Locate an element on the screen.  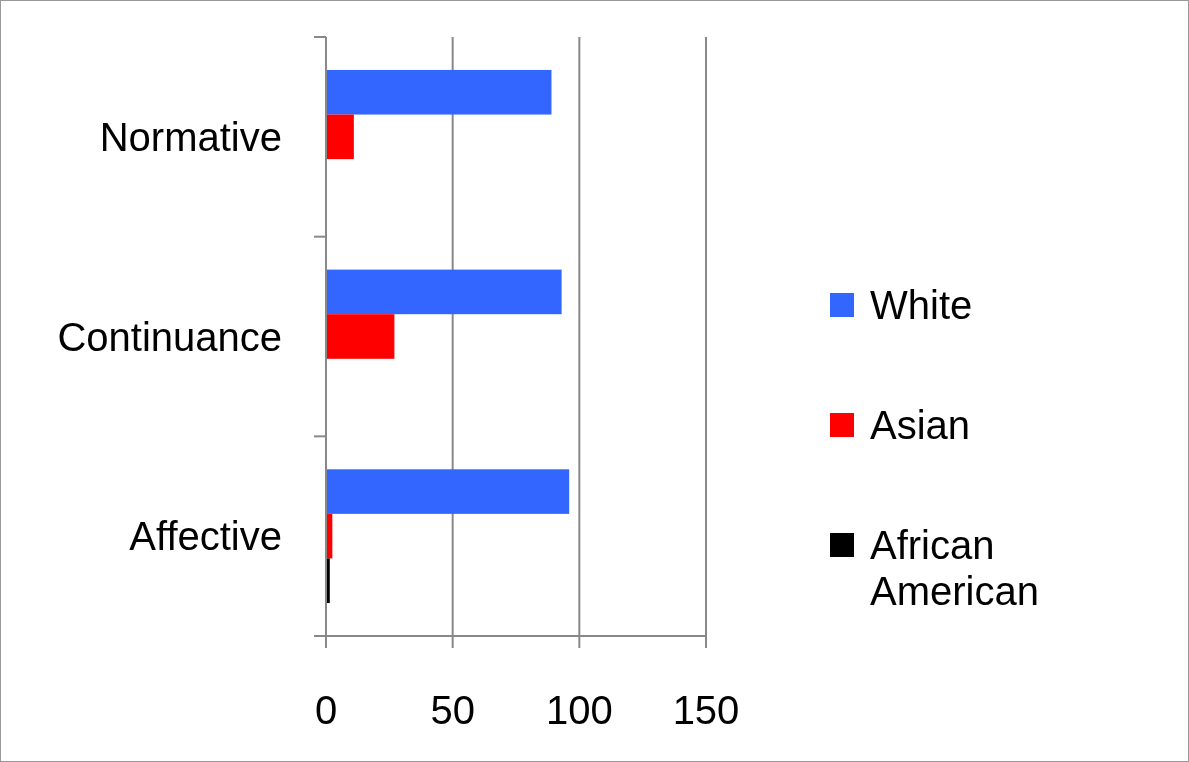
x-tick-label: 100 is located at coordinates (579, 710).